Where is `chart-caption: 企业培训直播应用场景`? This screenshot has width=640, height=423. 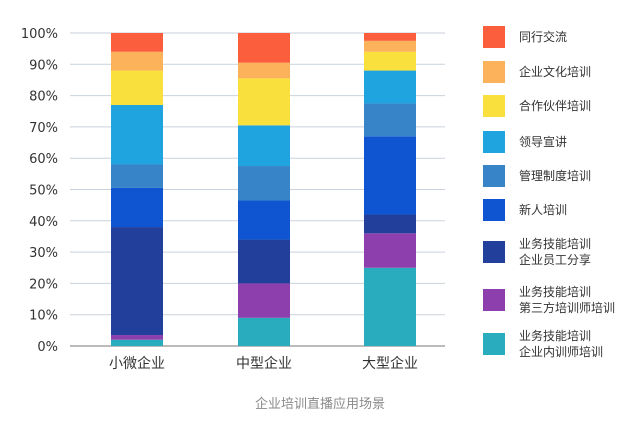
chart-caption: 企业培训直播应用场景 is located at coordinates (320, 404).